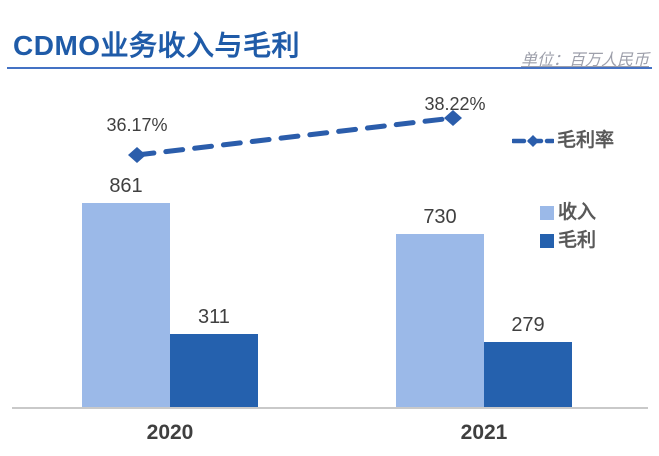 The image size is (659, 456). Describe the element at coordinates (584, 60) in the screenshot. I see `unit-note: 单位：百万人民币` at that location.